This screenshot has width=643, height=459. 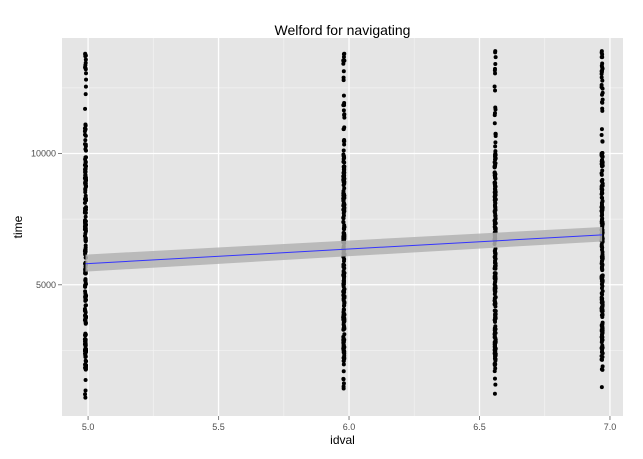 What do you see at coordinates (349, 427) in the screenshot?
I see `x-tick-label: 6.0` at bounding box center [349, 427].